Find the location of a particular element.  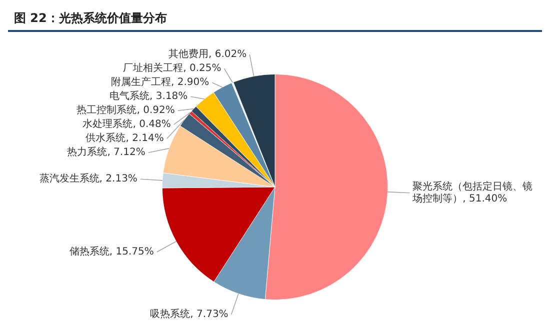

slice-label: 热力系统, 7.12% is located at coordinates (106, 152).